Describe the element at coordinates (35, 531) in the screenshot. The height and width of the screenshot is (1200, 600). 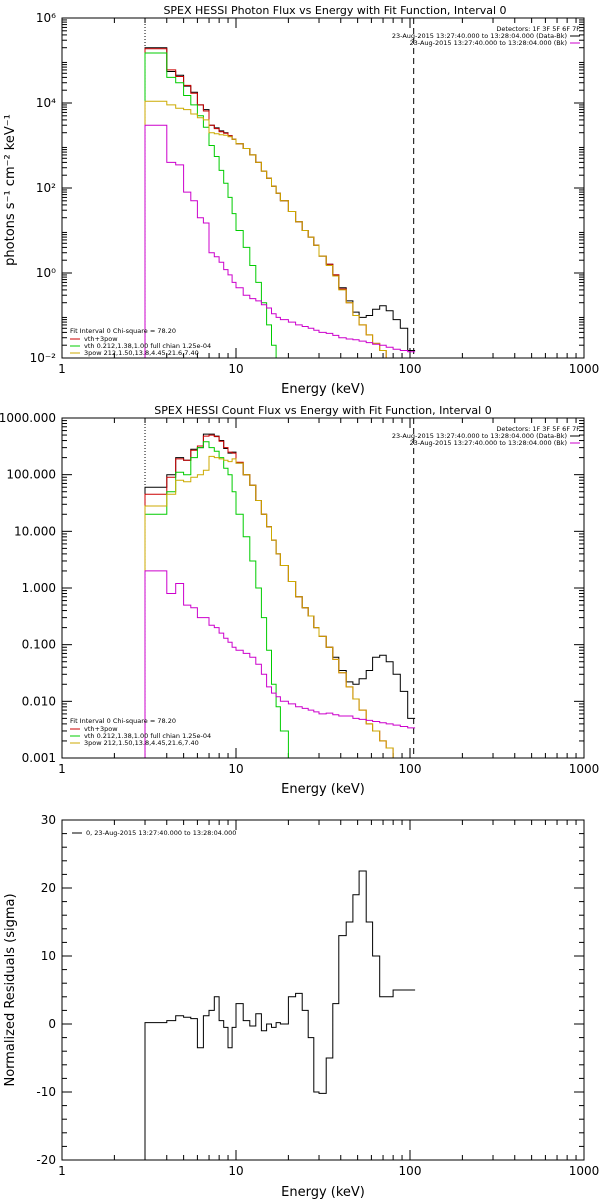
I see `y-tick-label: 10.000` at that location.